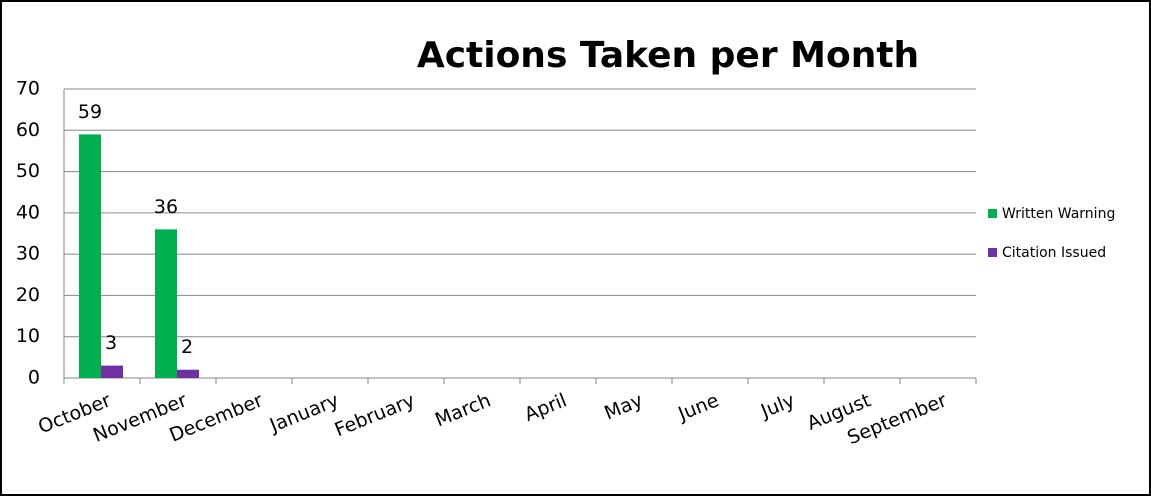 This screenshot has height=496, width=1151. What do you see at coordinates (28, 336) in the screenshot?
I see `y-tick-label: 10` at bounding box center [28, 336].